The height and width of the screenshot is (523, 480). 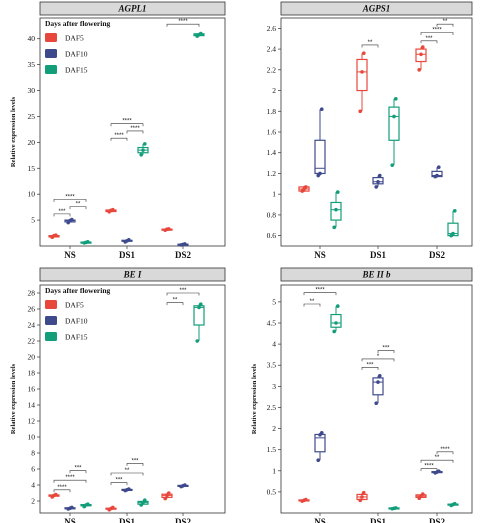 What do you see at coordinates (272, 235) in the screenshot?
I see `y-tick-label: 0.6` at bounding box center [272, 235].